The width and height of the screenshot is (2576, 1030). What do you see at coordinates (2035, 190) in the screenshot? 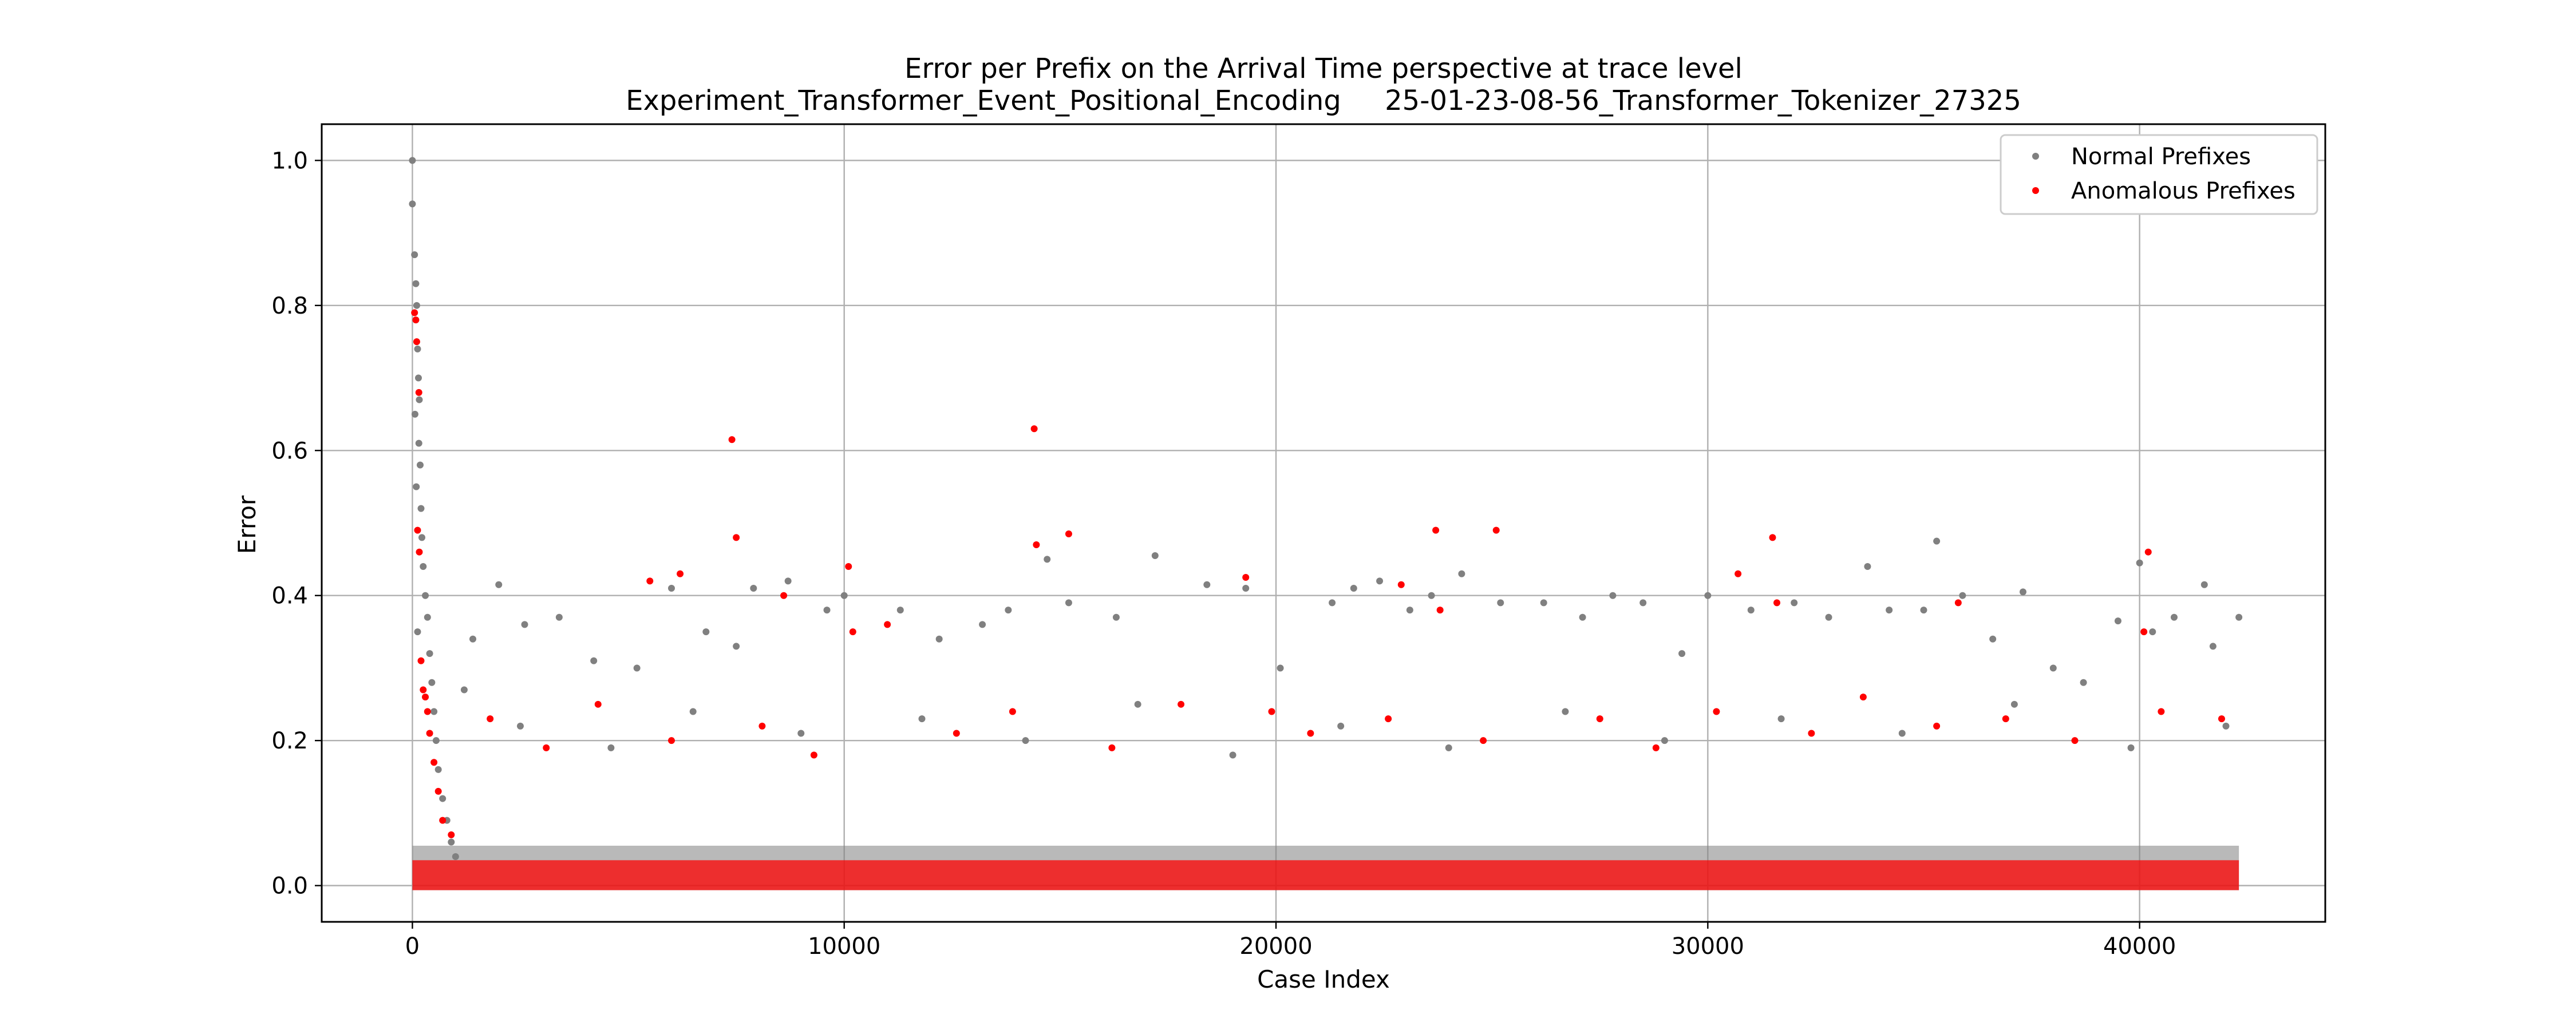
I see `legend-marker-anomalous` at bounding box center [2035, 190].